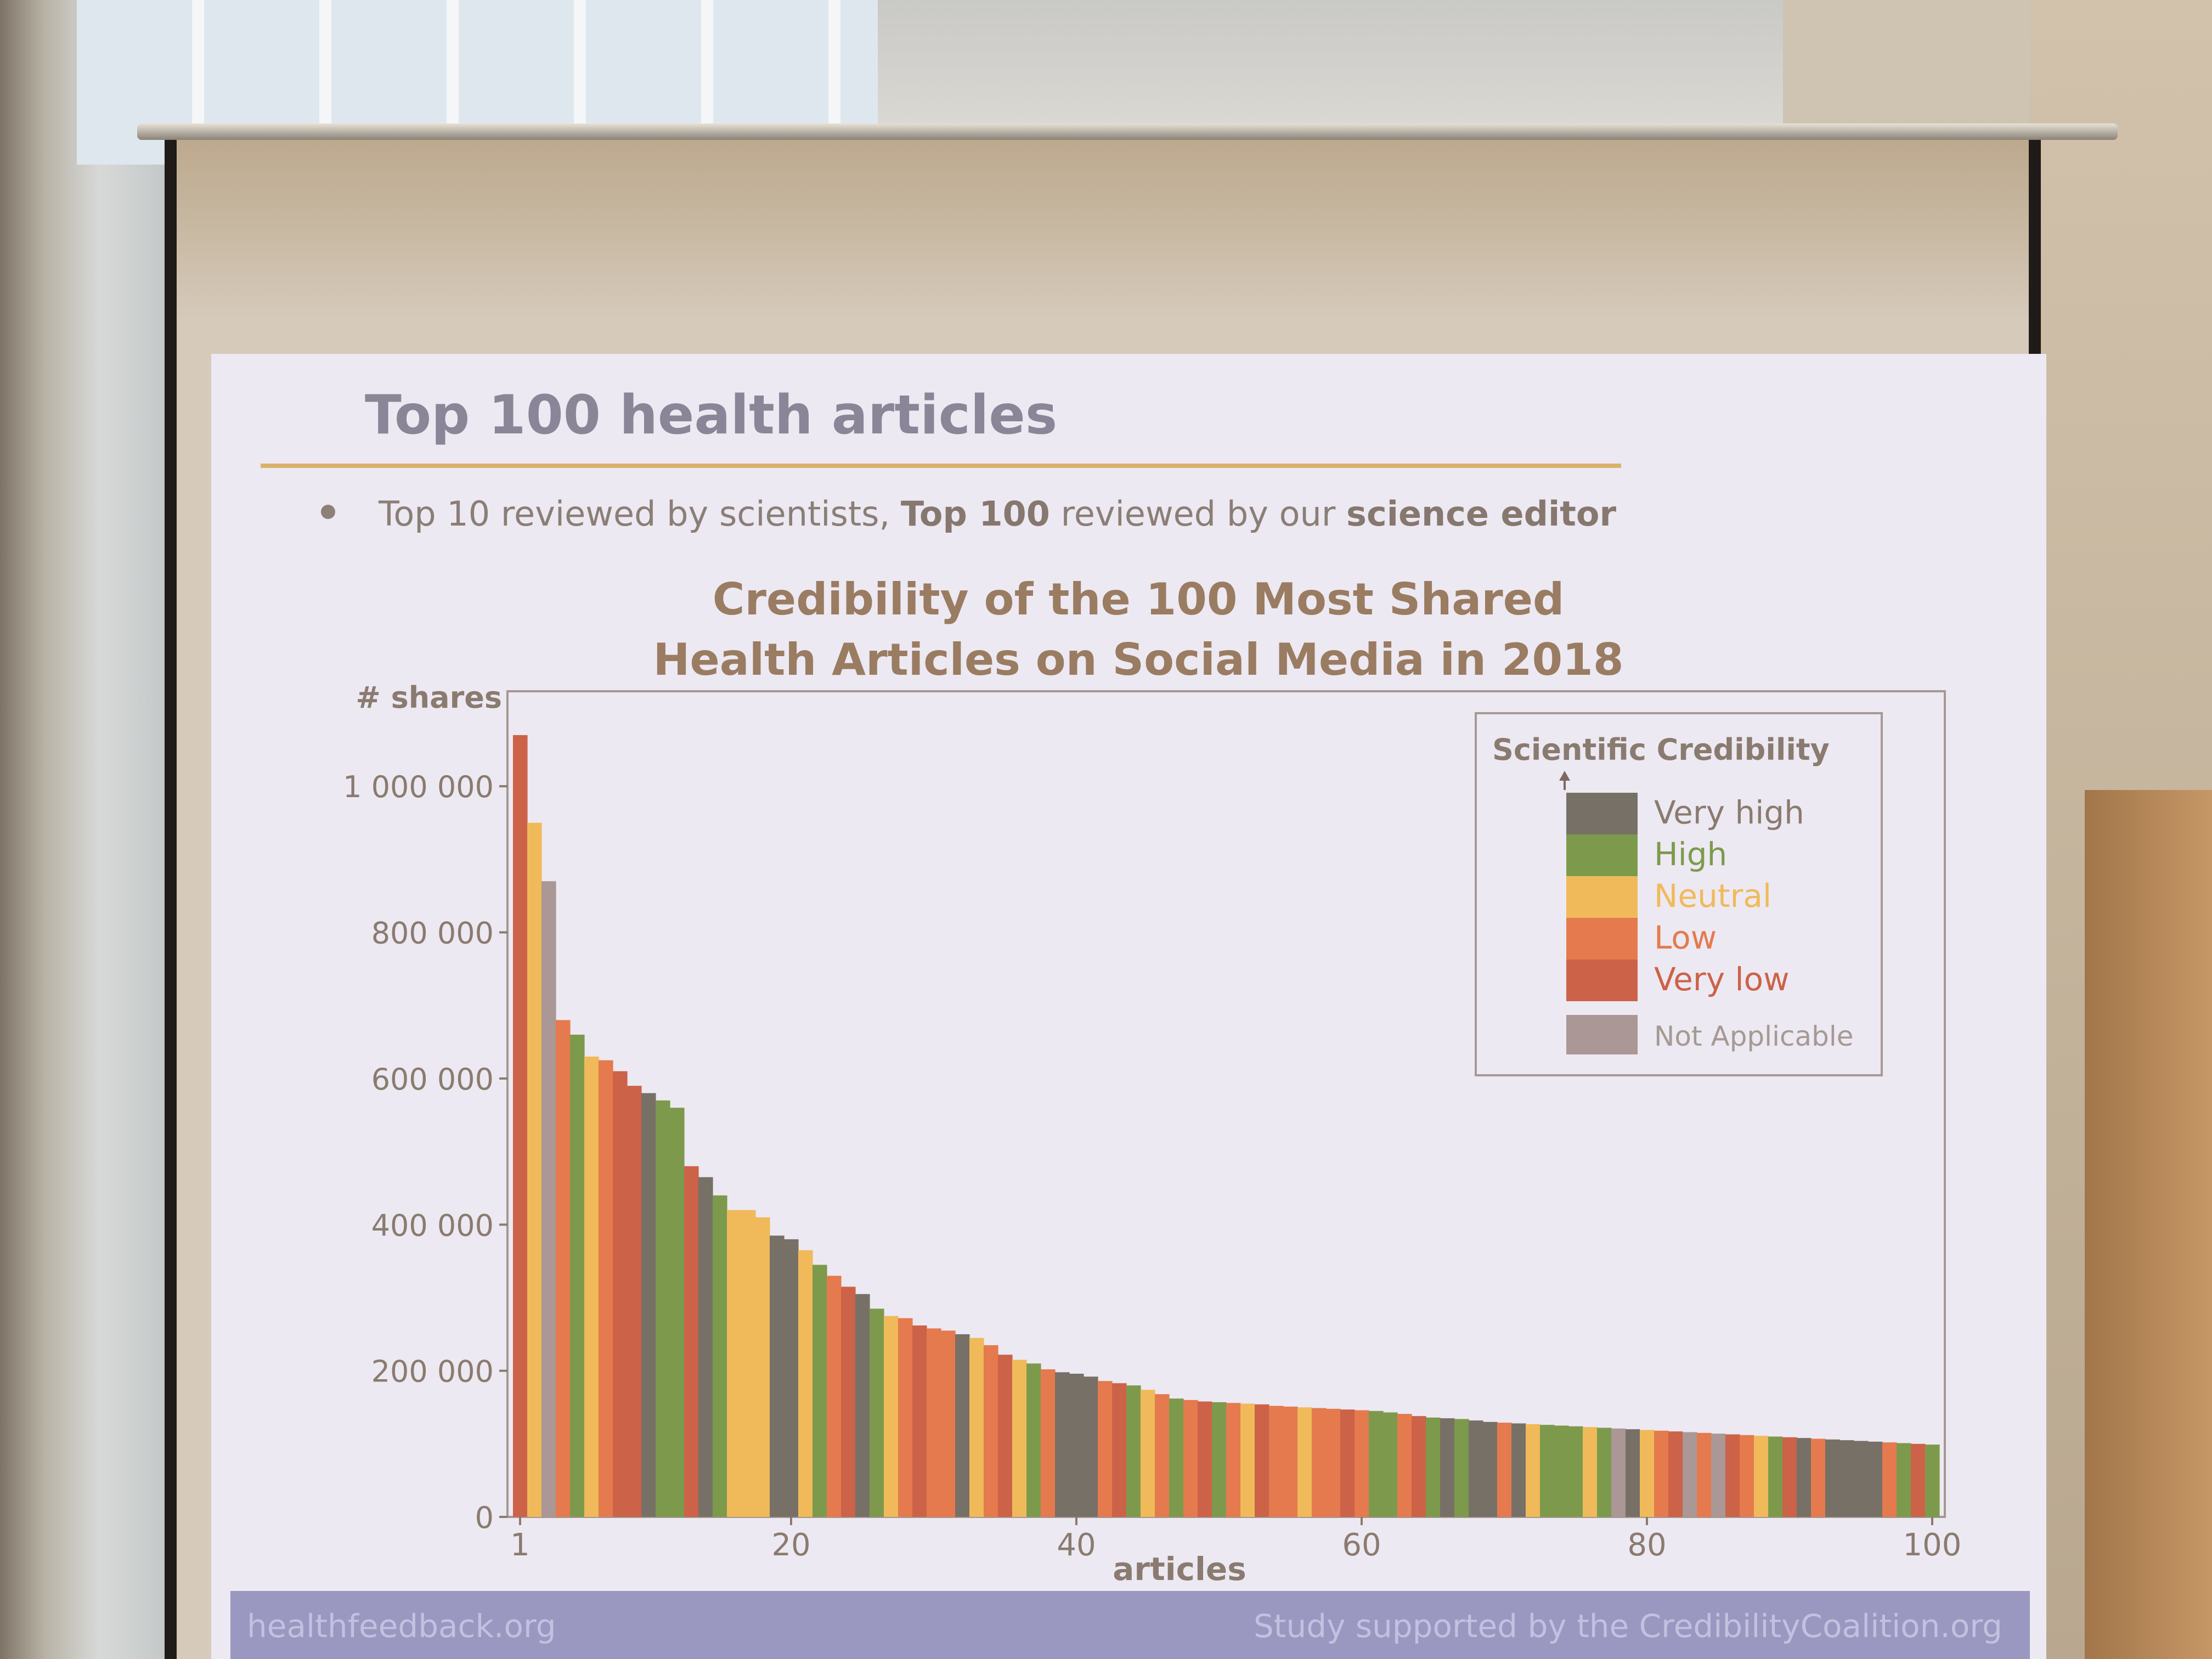  Describe the element at coordinates (432, 1079) in the screenshot. I see `y-tick-label: 600 000` at that location.